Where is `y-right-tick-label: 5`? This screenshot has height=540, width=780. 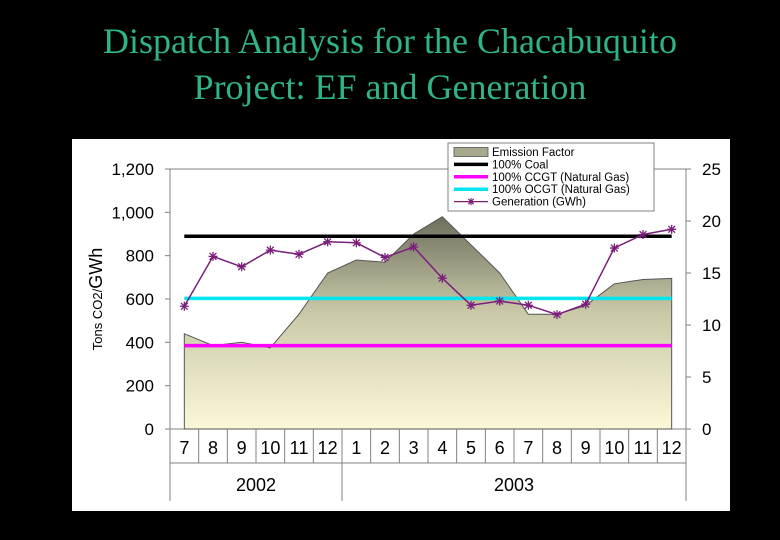 y-right-tick-label: 5 is located at coordinates (706, 377).